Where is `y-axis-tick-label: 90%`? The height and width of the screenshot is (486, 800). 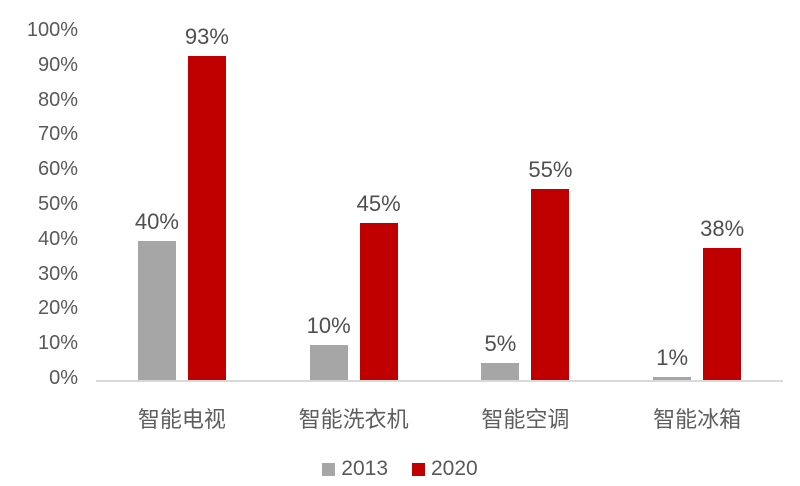
y-axis-tick-label: 90% is located at coordinates (57, 64).